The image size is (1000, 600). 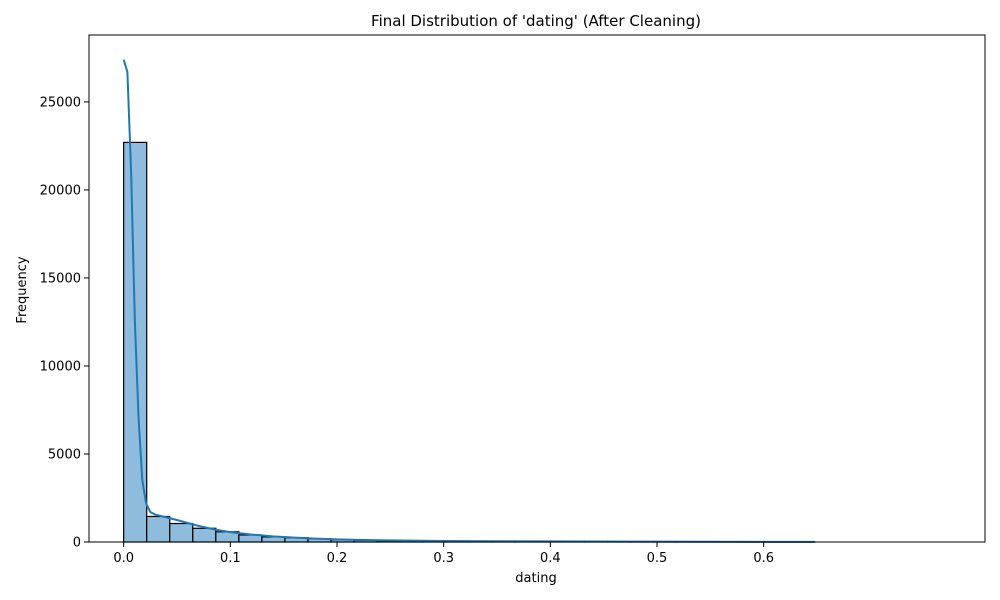 I want to click on x-ticks-group: 0.0 0.1 0.2 0.3 0.4 0.5 0.6, so click(x=443, y=554).